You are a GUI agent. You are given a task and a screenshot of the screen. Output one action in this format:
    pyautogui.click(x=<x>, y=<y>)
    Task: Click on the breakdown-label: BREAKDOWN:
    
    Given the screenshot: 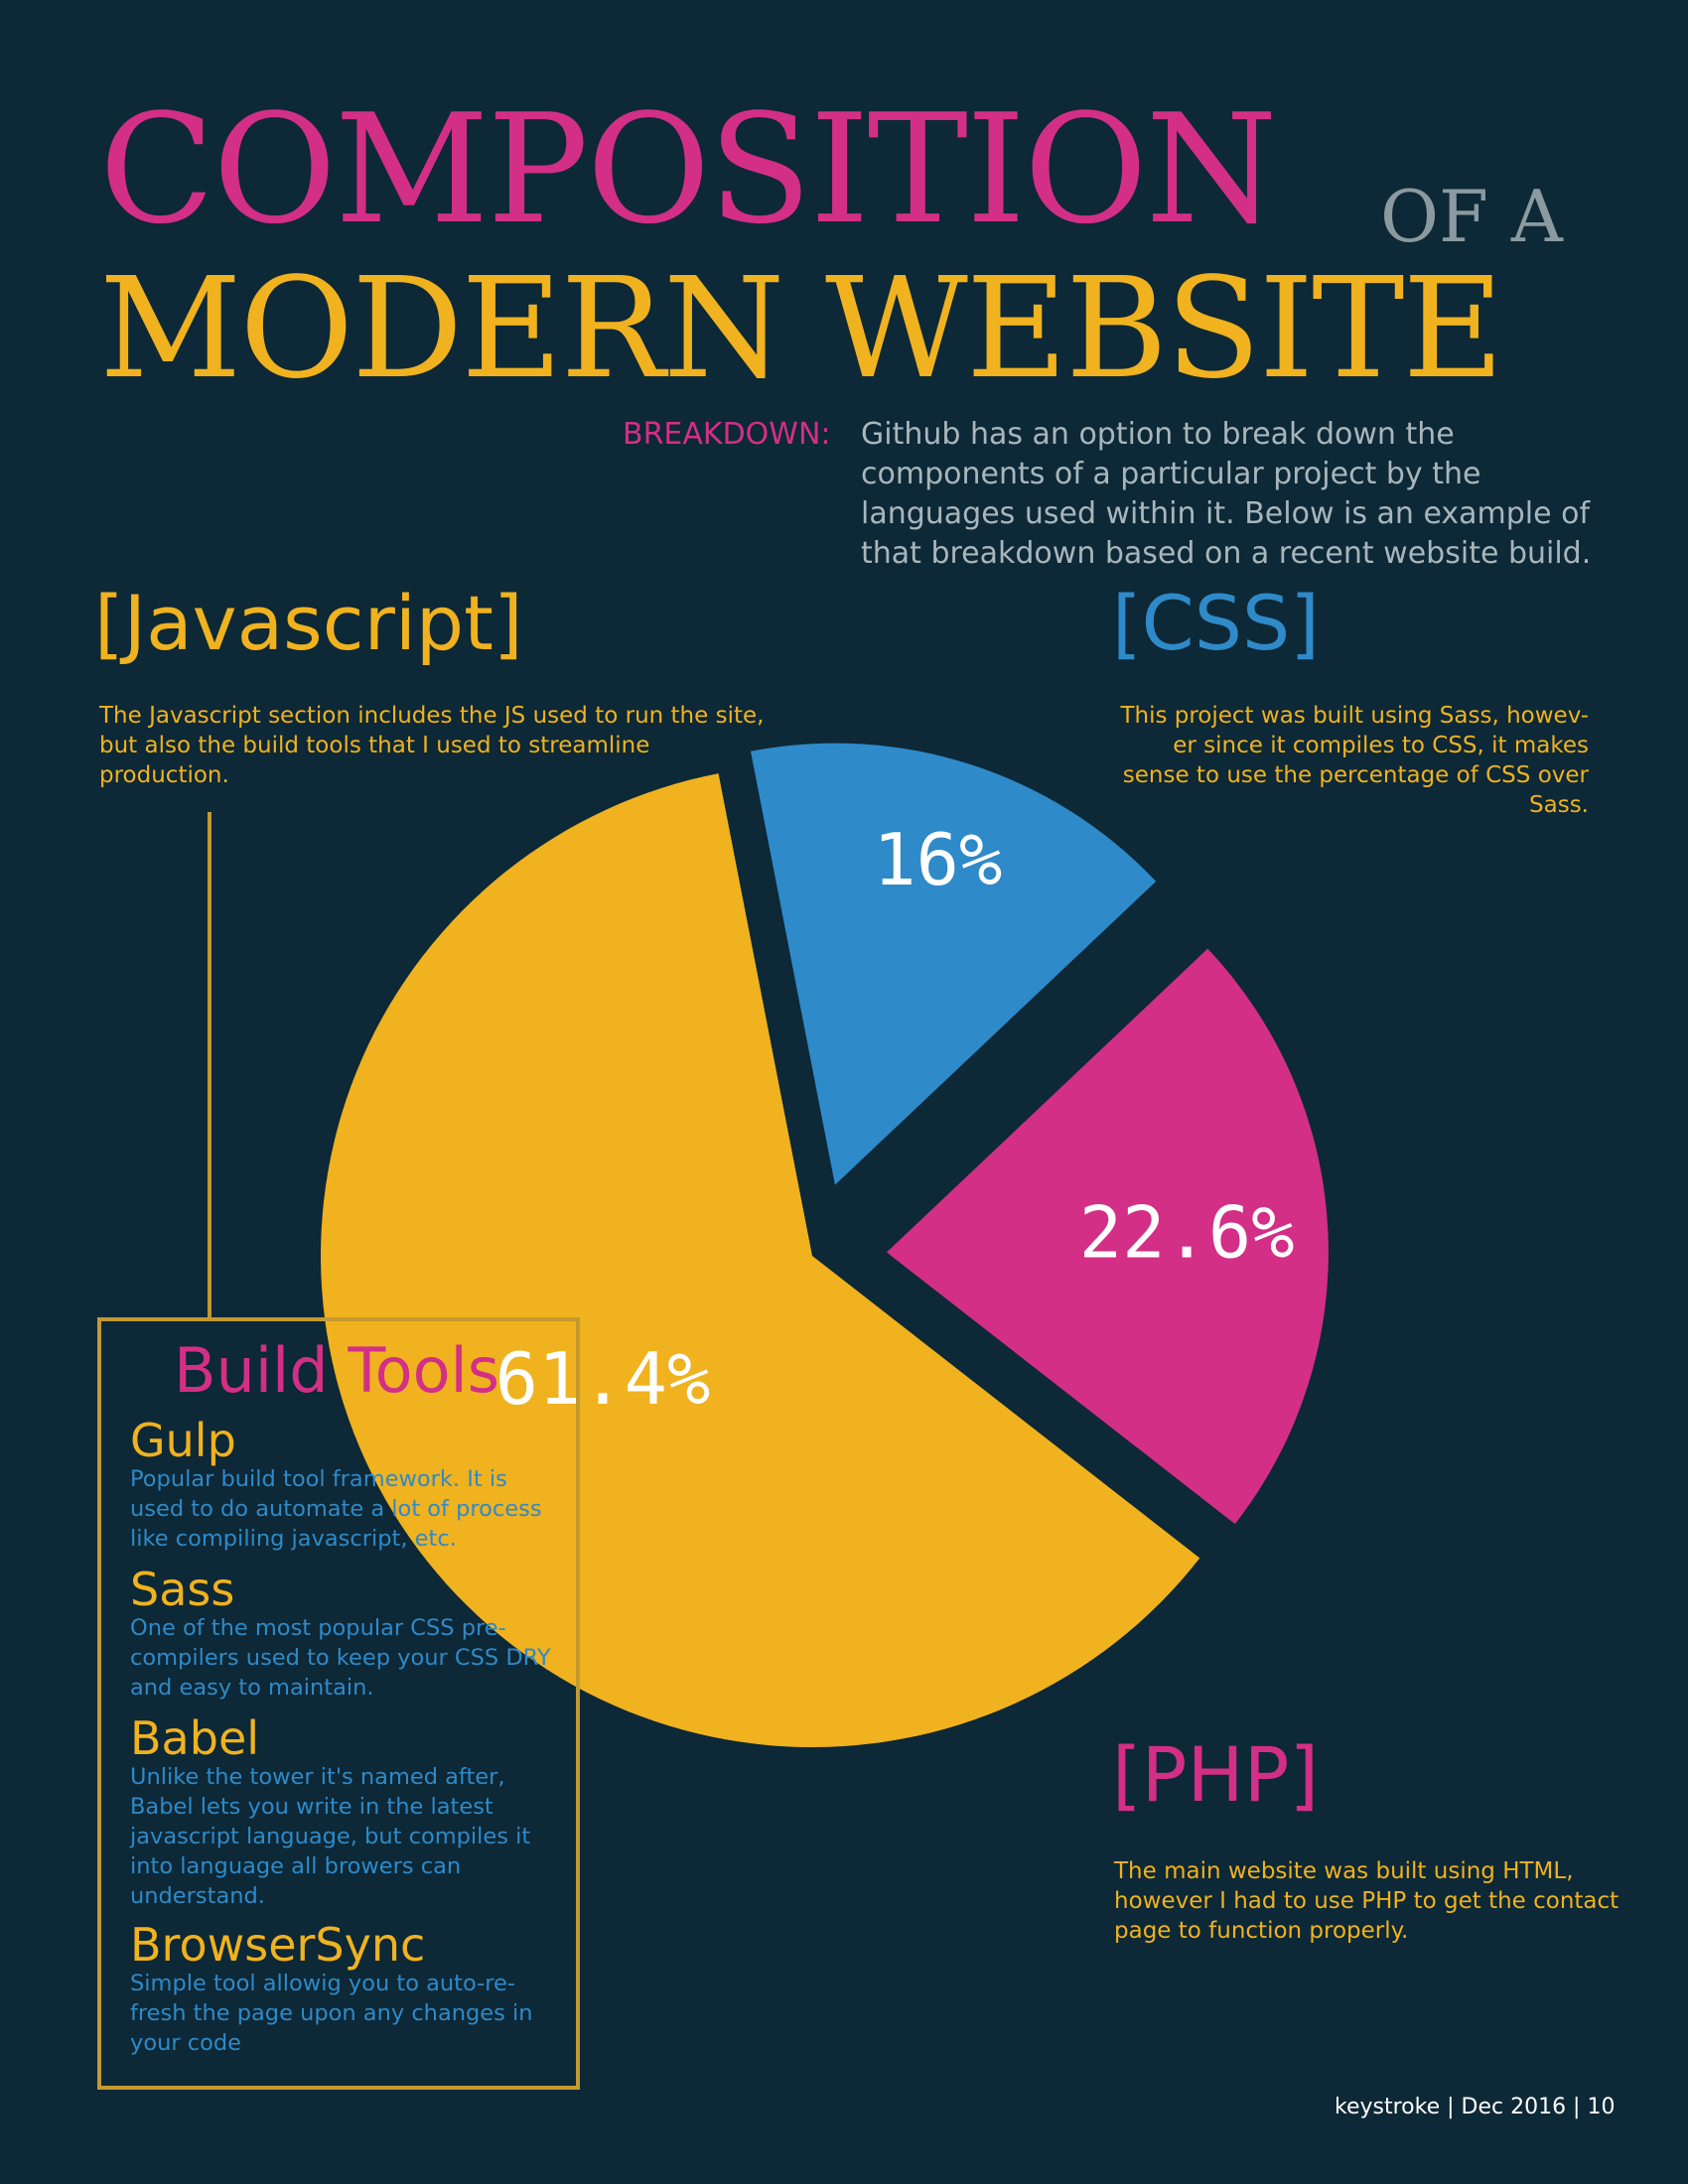 What is the action you would take?
    pyautogui.click(x=727, y=434)
    